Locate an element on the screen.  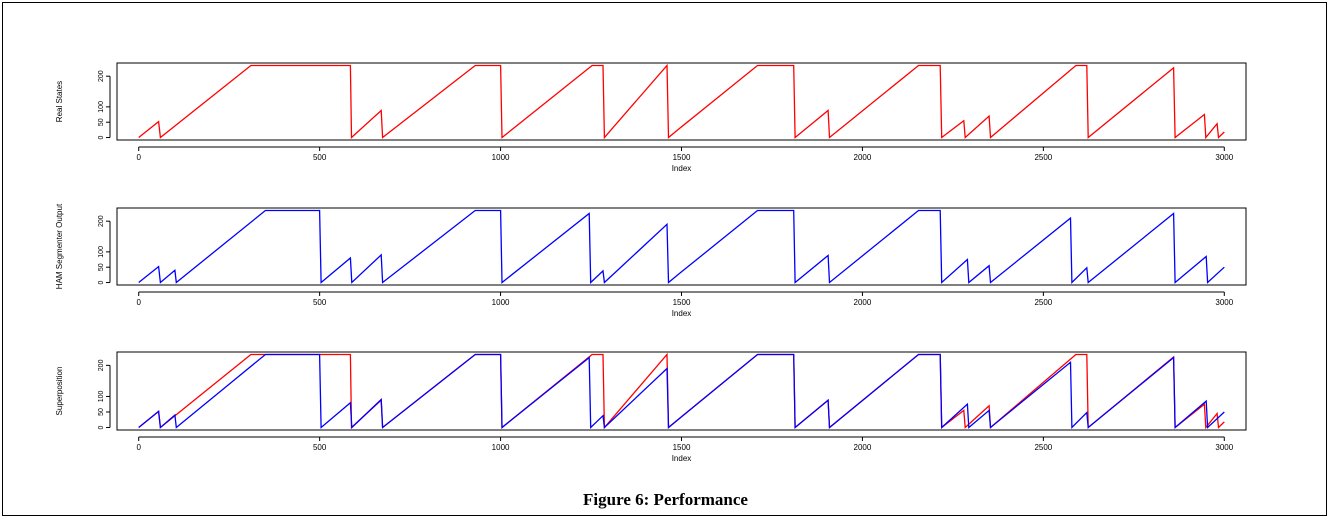
panel2-y-tick-label: 0 is located at coordinates (101, 282).